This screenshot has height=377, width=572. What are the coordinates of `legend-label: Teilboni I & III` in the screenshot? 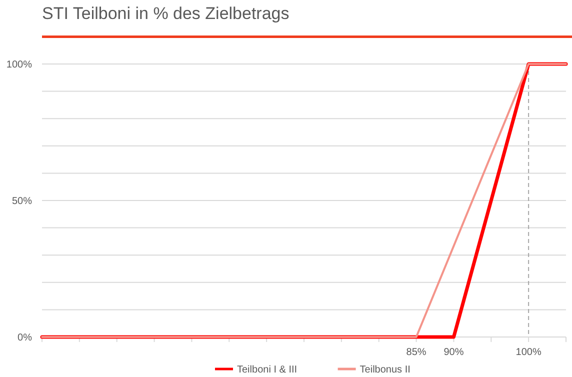 It's located at (267, 370).